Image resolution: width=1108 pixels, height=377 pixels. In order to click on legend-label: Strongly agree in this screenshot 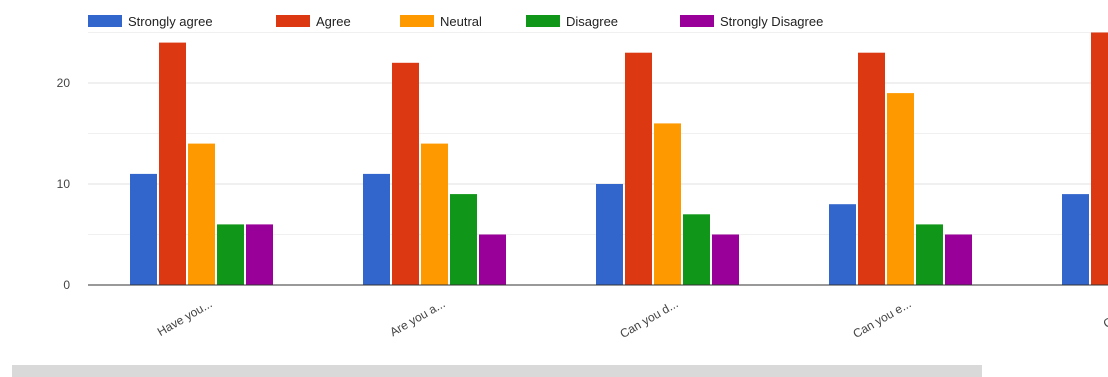, I will do `click(170, 21)`.